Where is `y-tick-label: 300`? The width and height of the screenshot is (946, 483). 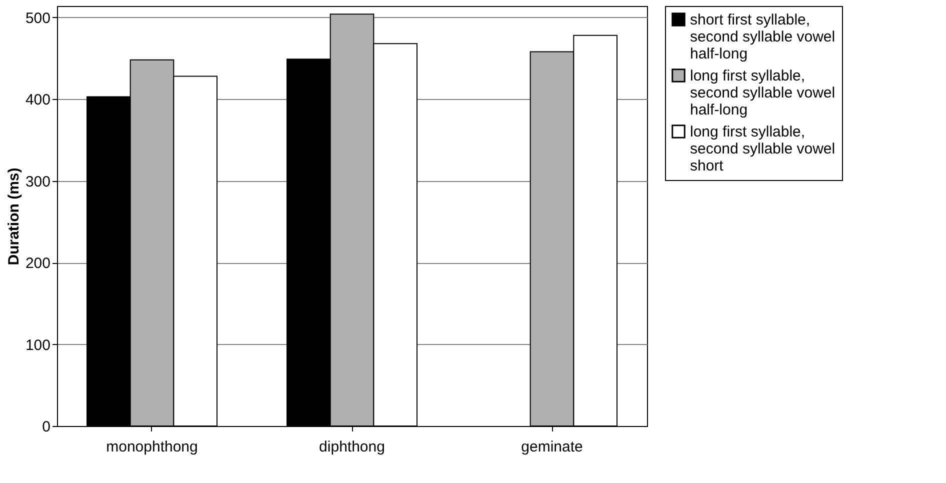 y-tick-label: 300 is located at coordinates (37, 181).